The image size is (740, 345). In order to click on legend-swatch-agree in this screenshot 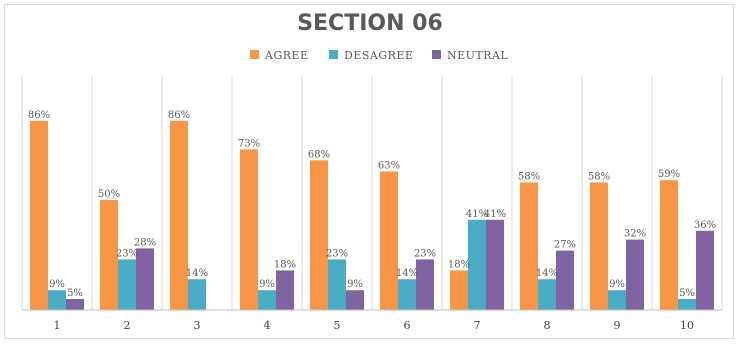, I will do `click(254, 54)`.